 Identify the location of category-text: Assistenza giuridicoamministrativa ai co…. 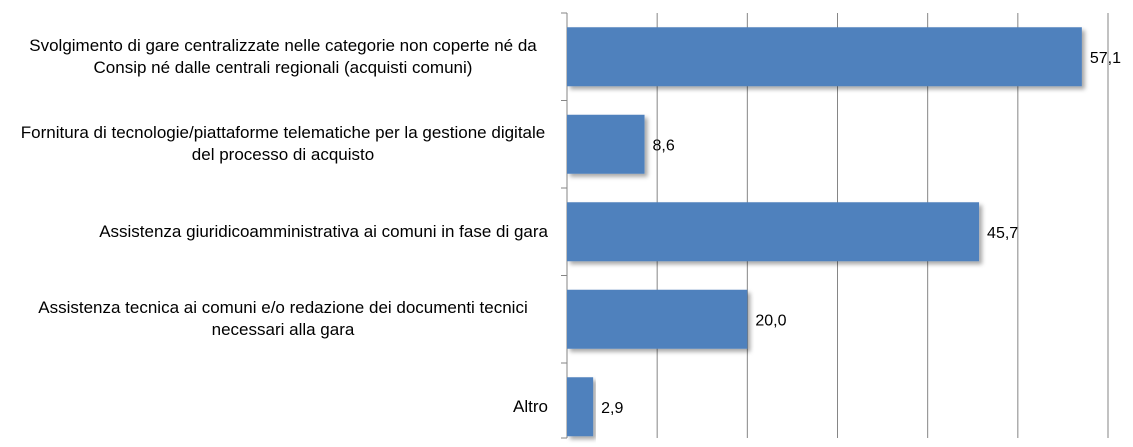
(323, 231).